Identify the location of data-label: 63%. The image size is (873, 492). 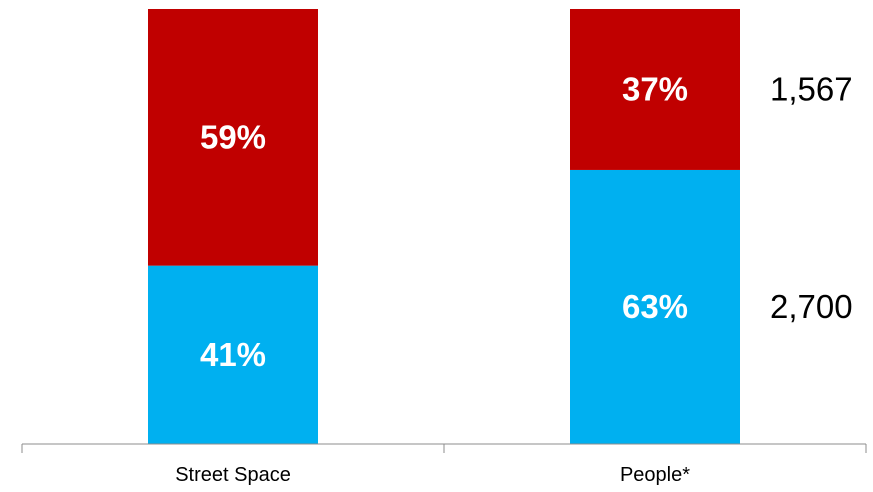
(655, 306).